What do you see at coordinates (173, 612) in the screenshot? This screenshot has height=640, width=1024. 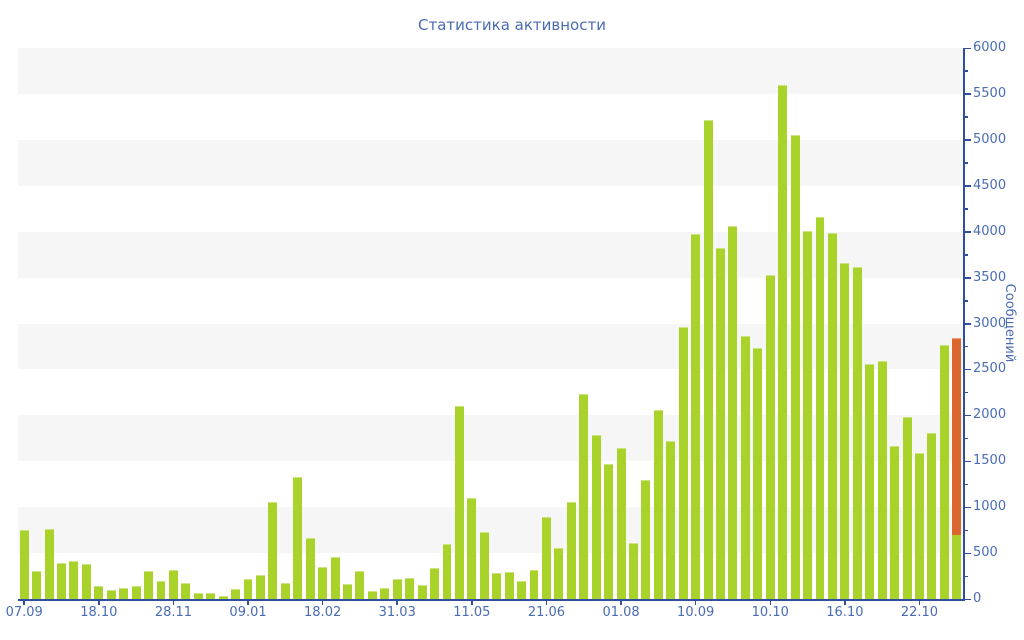 I see `x-tick-label: 28.11` at bounding box center [173, 612].